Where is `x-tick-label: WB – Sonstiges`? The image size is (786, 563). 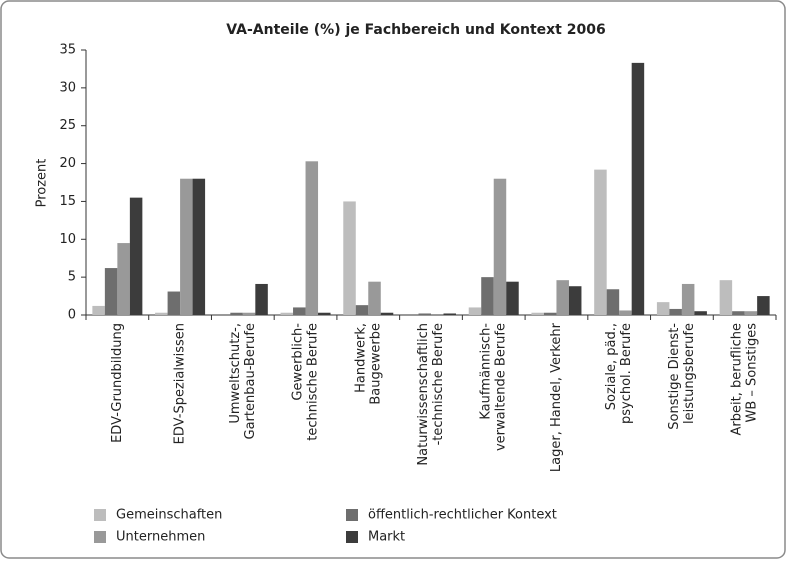
x-tick-label: WB – Sonstiges is located at coordinates (752, 373).